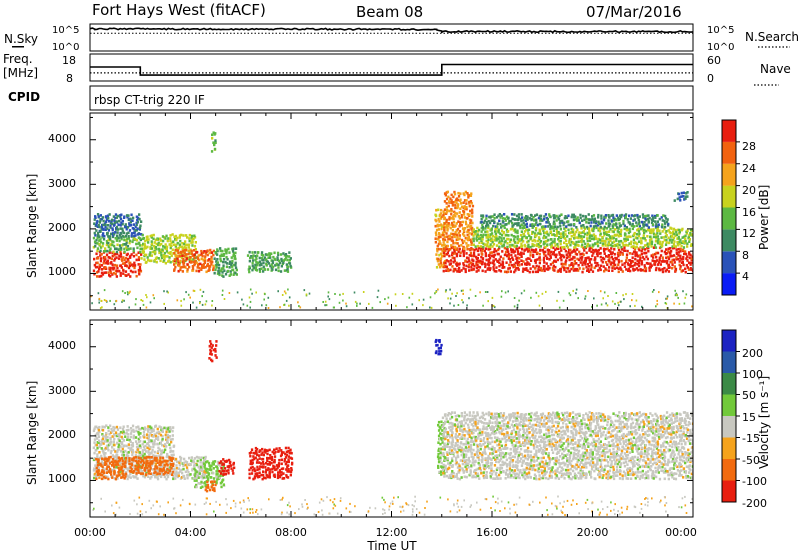 The width and height of the screenshot is (800, 554). I want to click on nave-tick-top: 60, so click(714, 60).